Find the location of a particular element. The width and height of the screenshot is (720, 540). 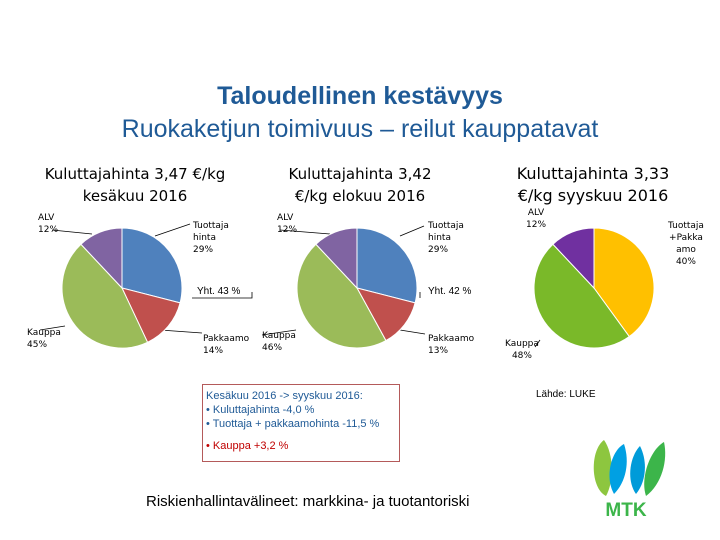

pie3-title-line1: Kuluttajahinta 3,33 is located at coordinates (593, 173).